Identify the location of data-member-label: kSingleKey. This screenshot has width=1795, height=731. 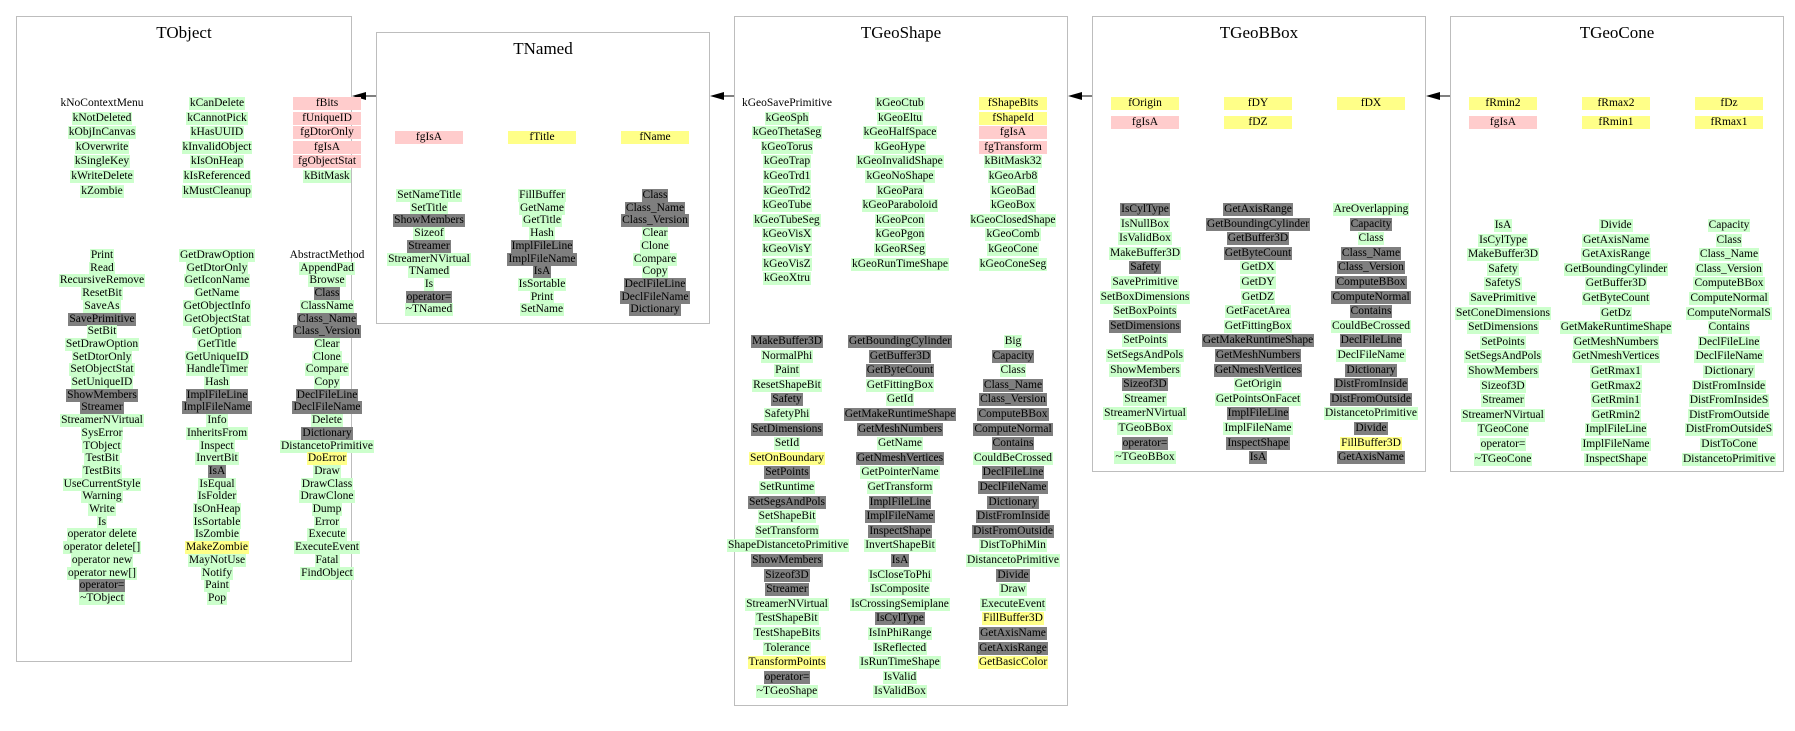
(102, 161).